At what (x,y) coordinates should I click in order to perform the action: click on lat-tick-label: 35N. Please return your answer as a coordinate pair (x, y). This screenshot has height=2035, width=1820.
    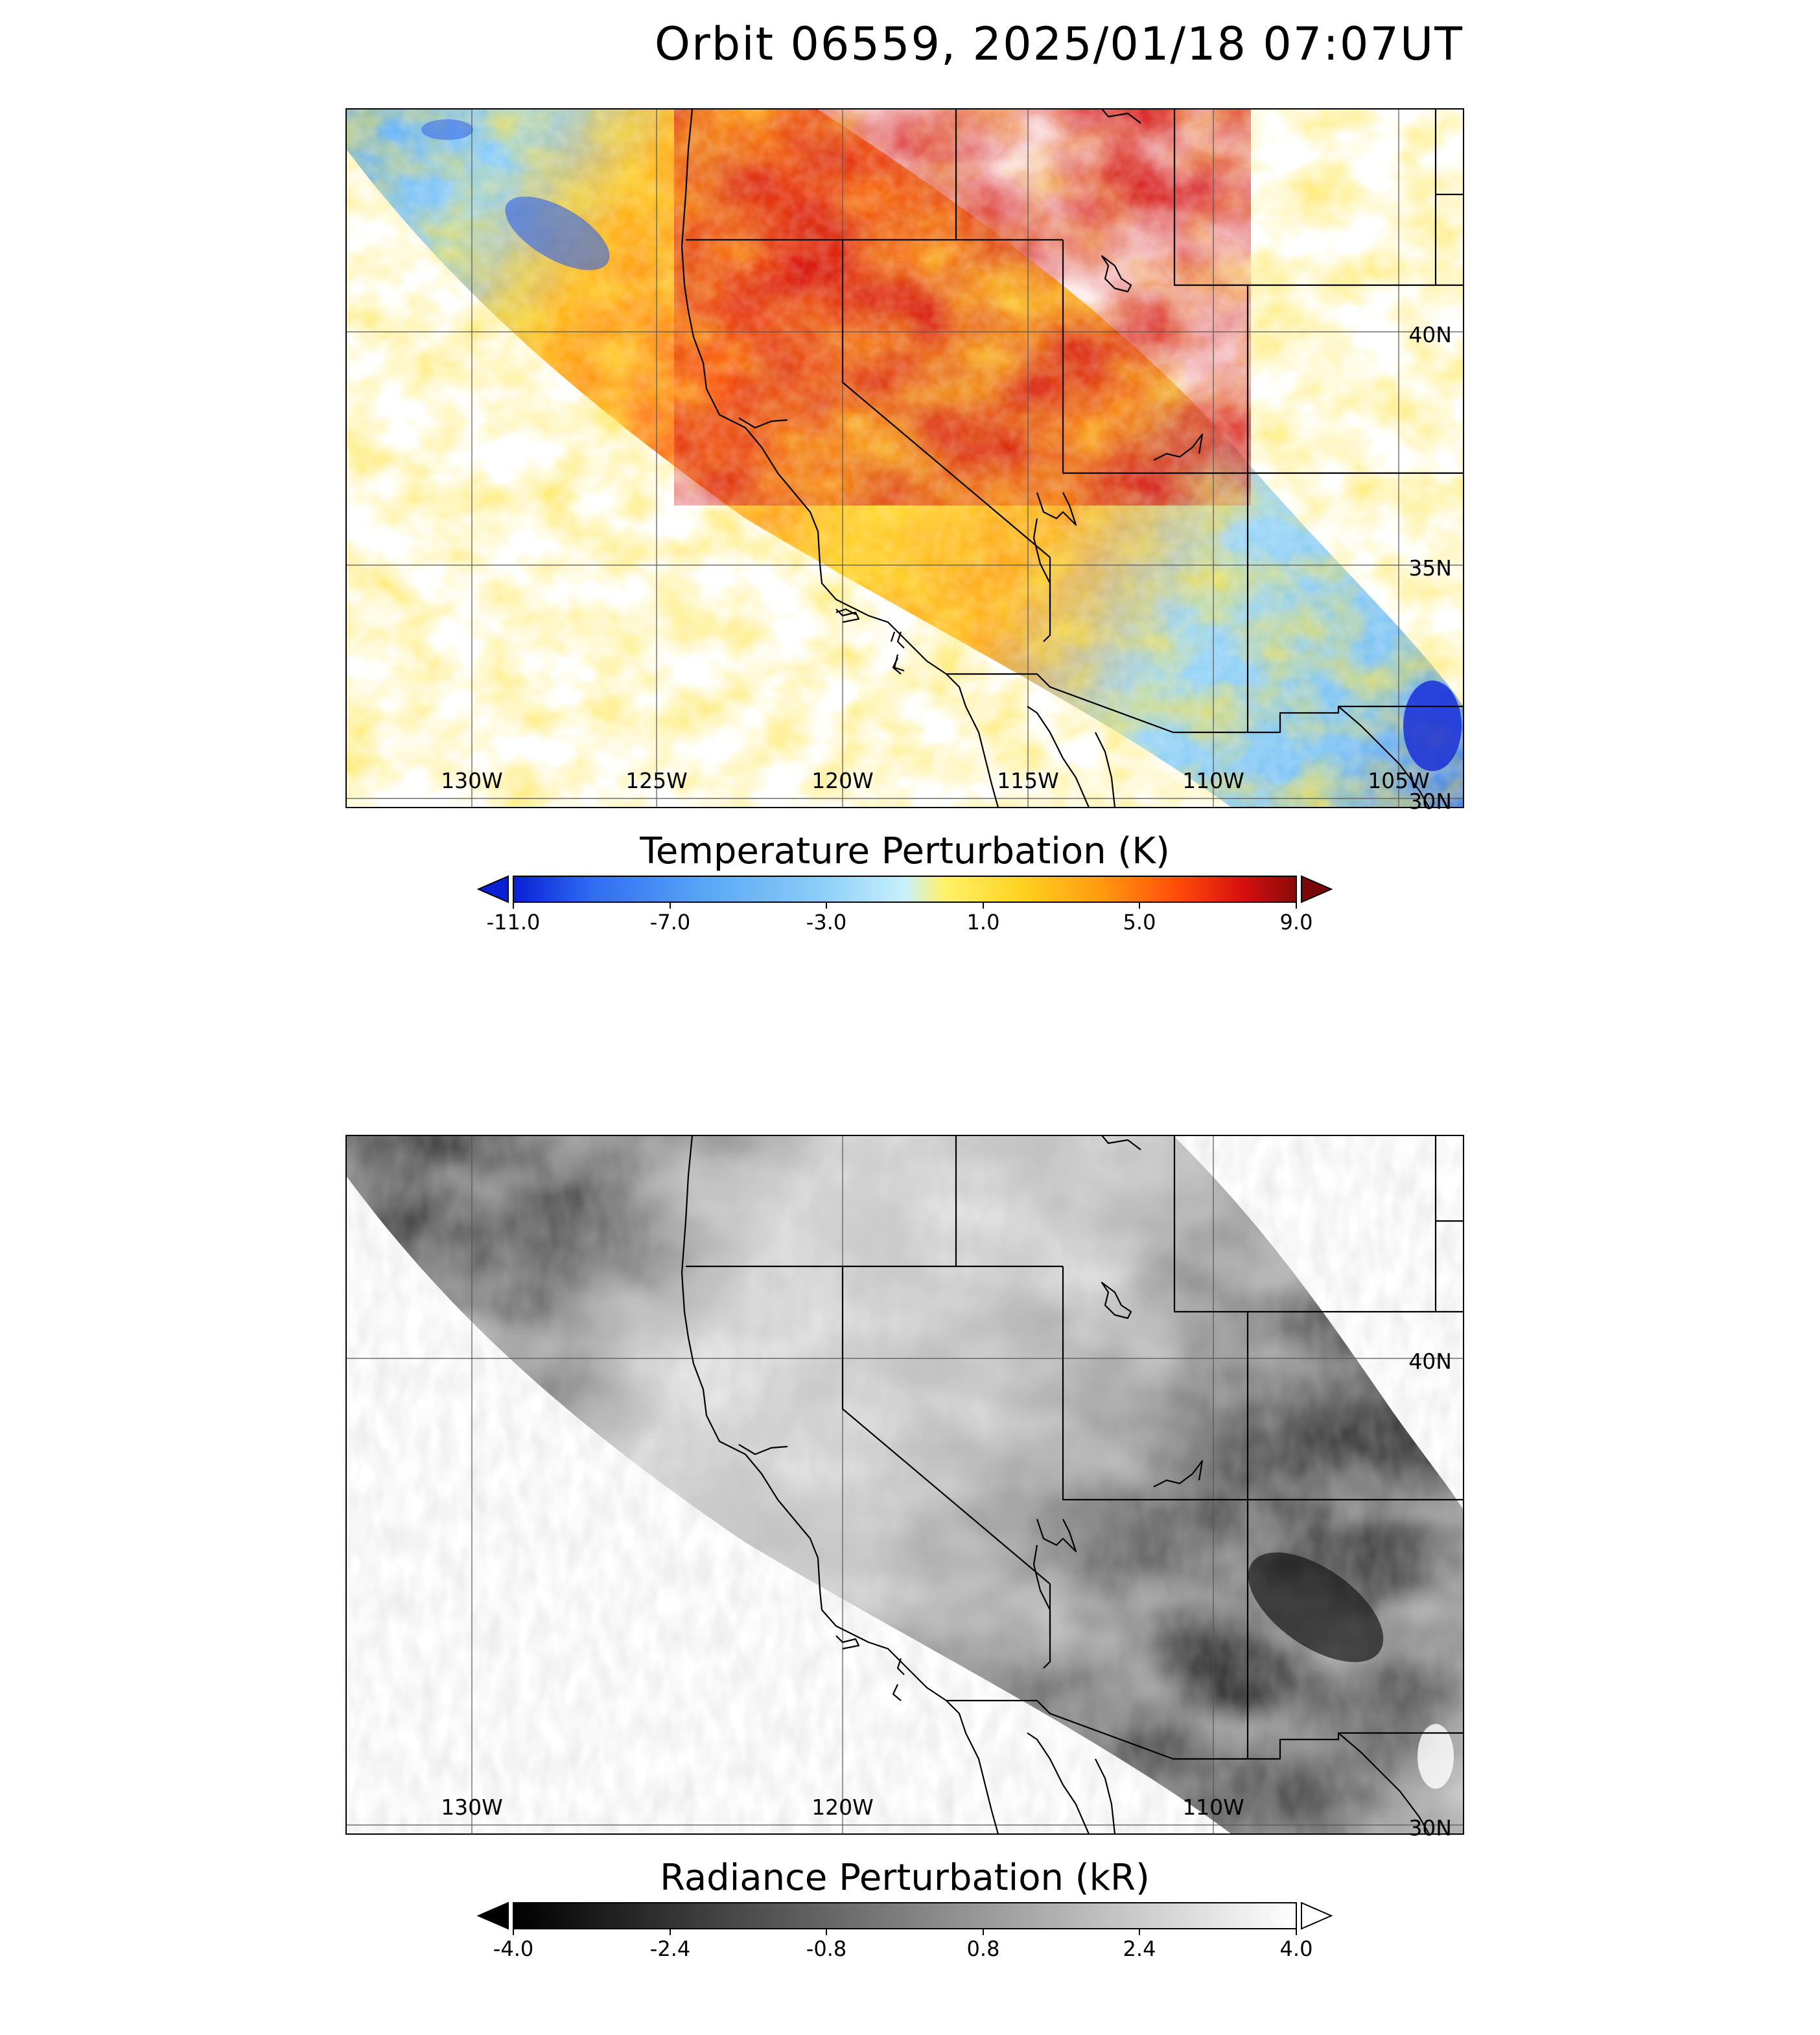
    Looking at the image, I should click on (1430, 568).